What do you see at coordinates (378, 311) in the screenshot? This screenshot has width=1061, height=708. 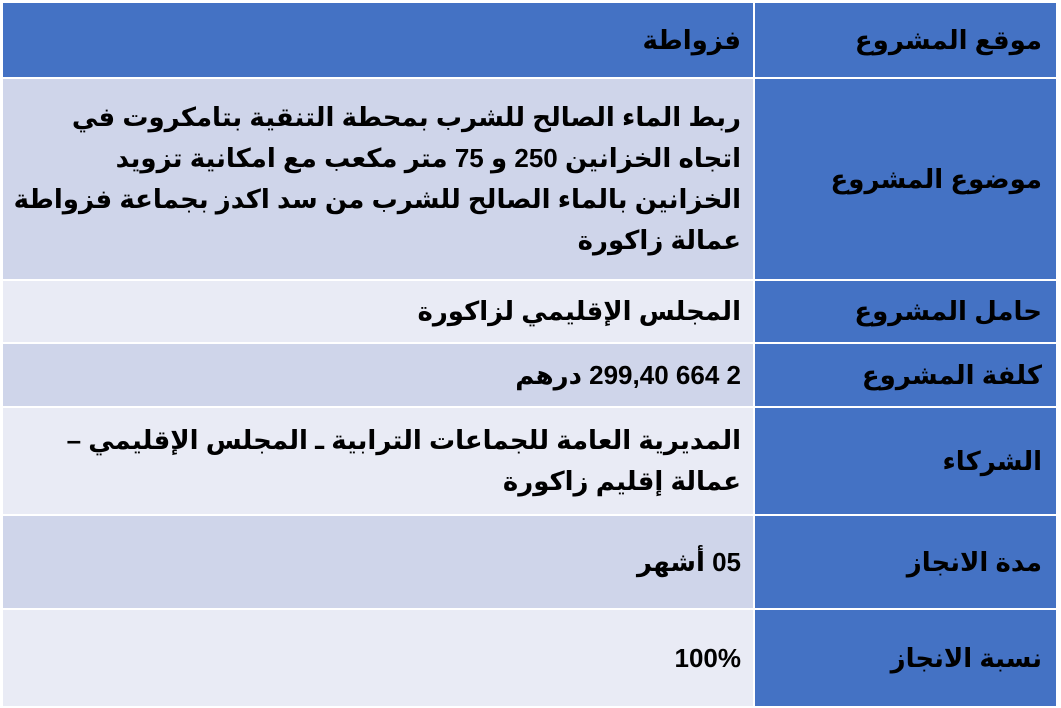 I see `row-value: المجلس الإقليمي لزاكورة` at bounding box center [378, 311].